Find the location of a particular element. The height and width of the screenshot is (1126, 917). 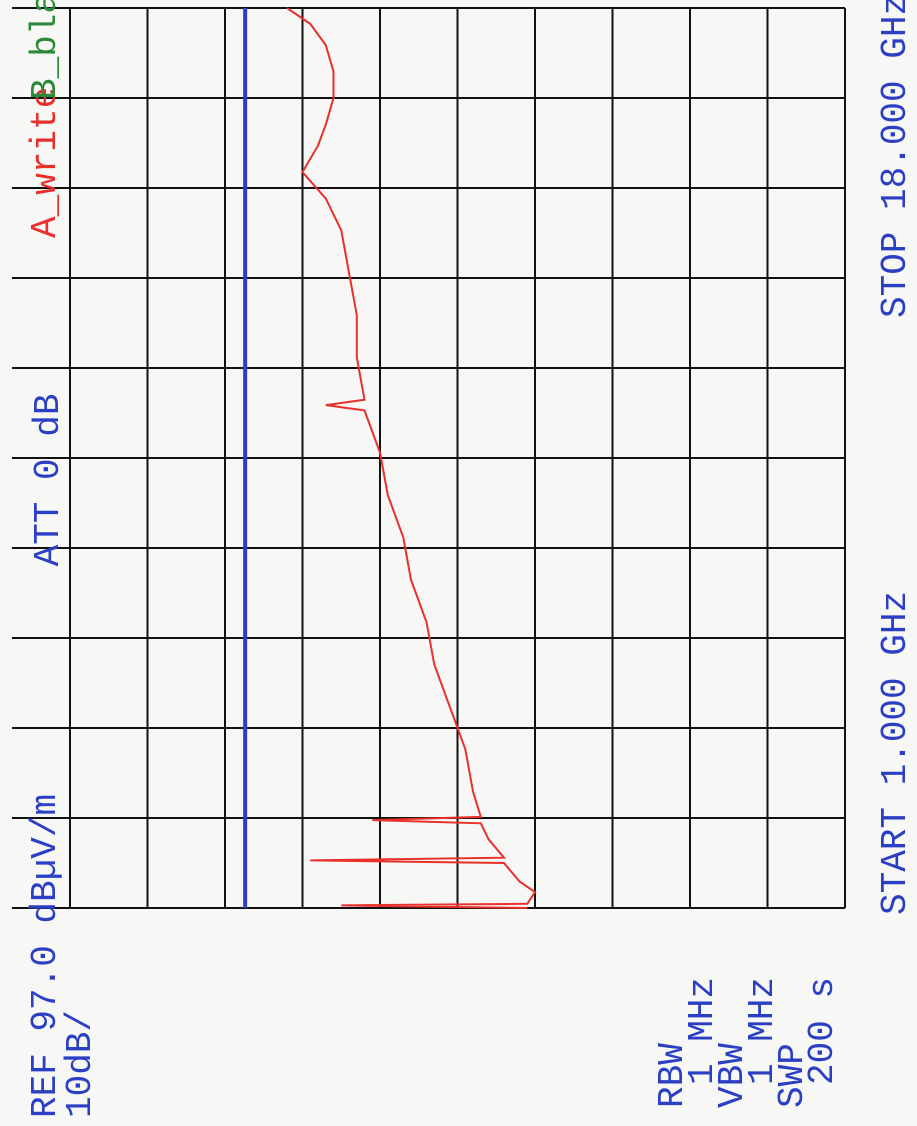

start-label: START 1.000 GHz is located at coordinates (895, 753).